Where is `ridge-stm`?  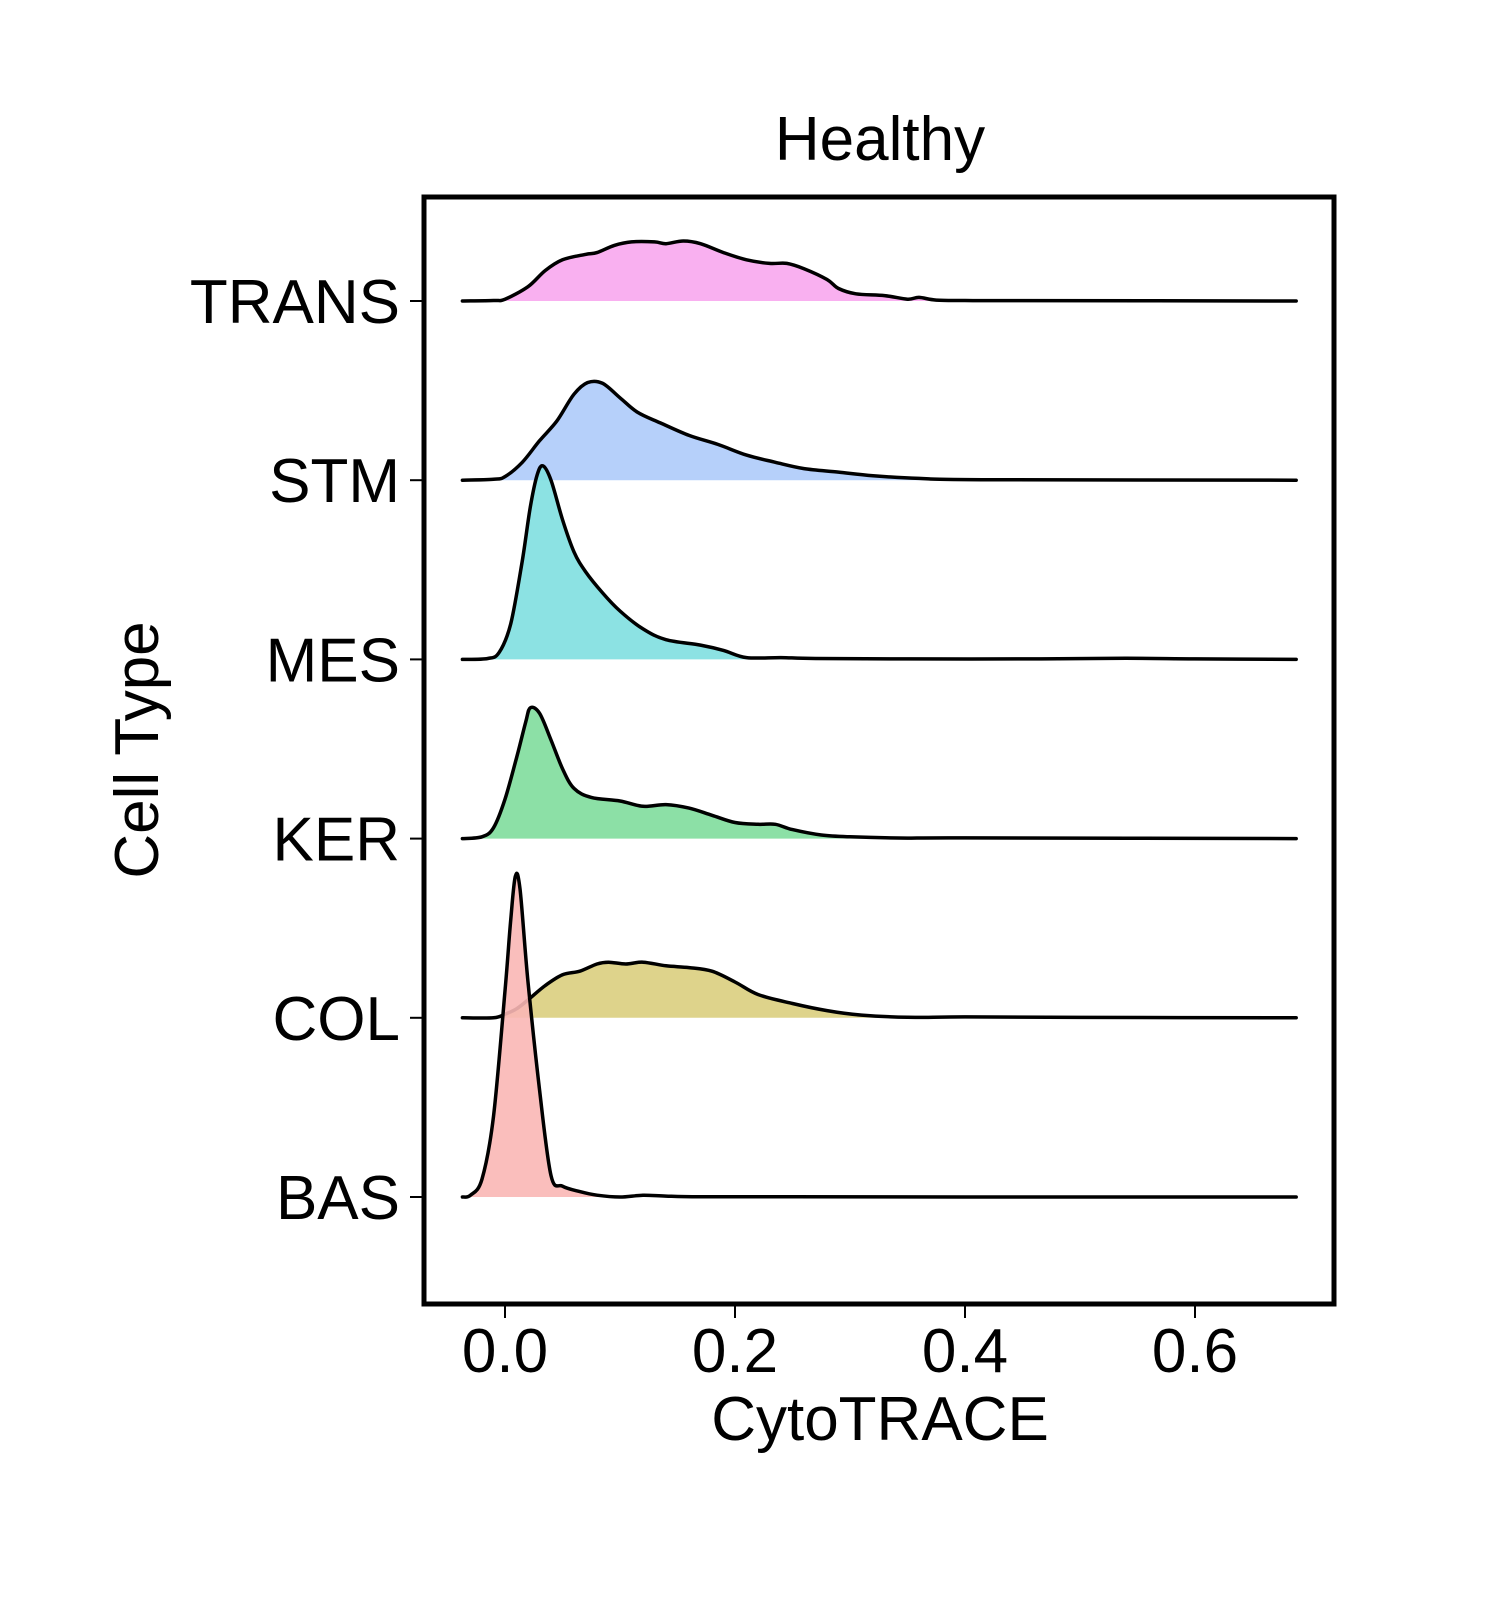
ridge-stm is located at coordinates (879, 430).